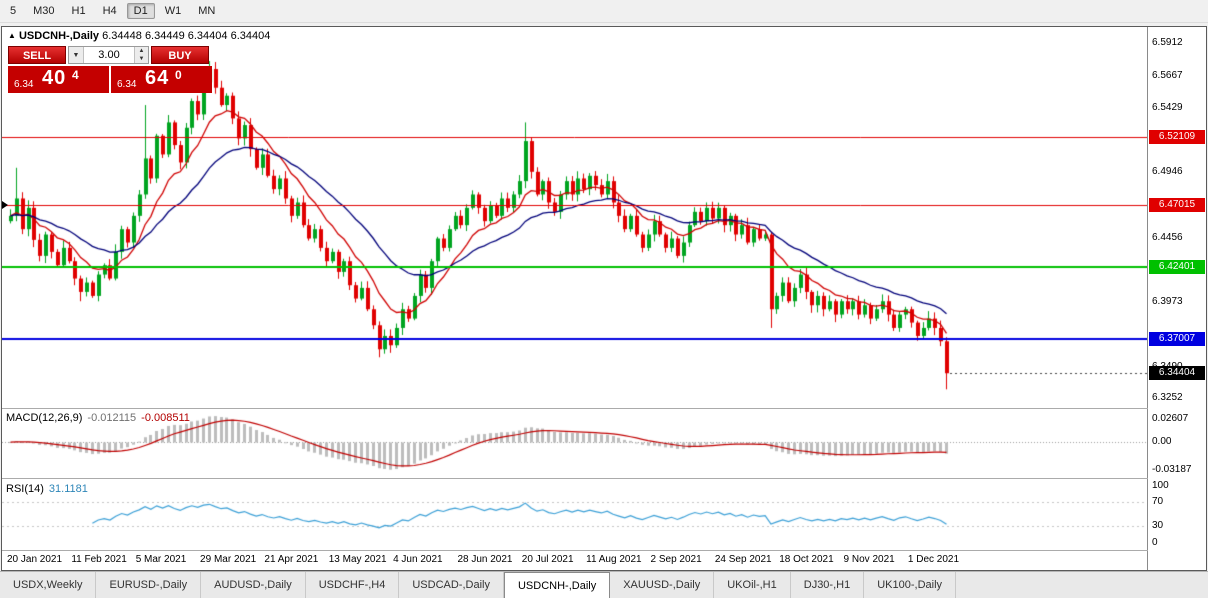  Describe the element at coordinates (485, 559) in the screenshot. I see `date-label: 28 Jun 2021` at that location.